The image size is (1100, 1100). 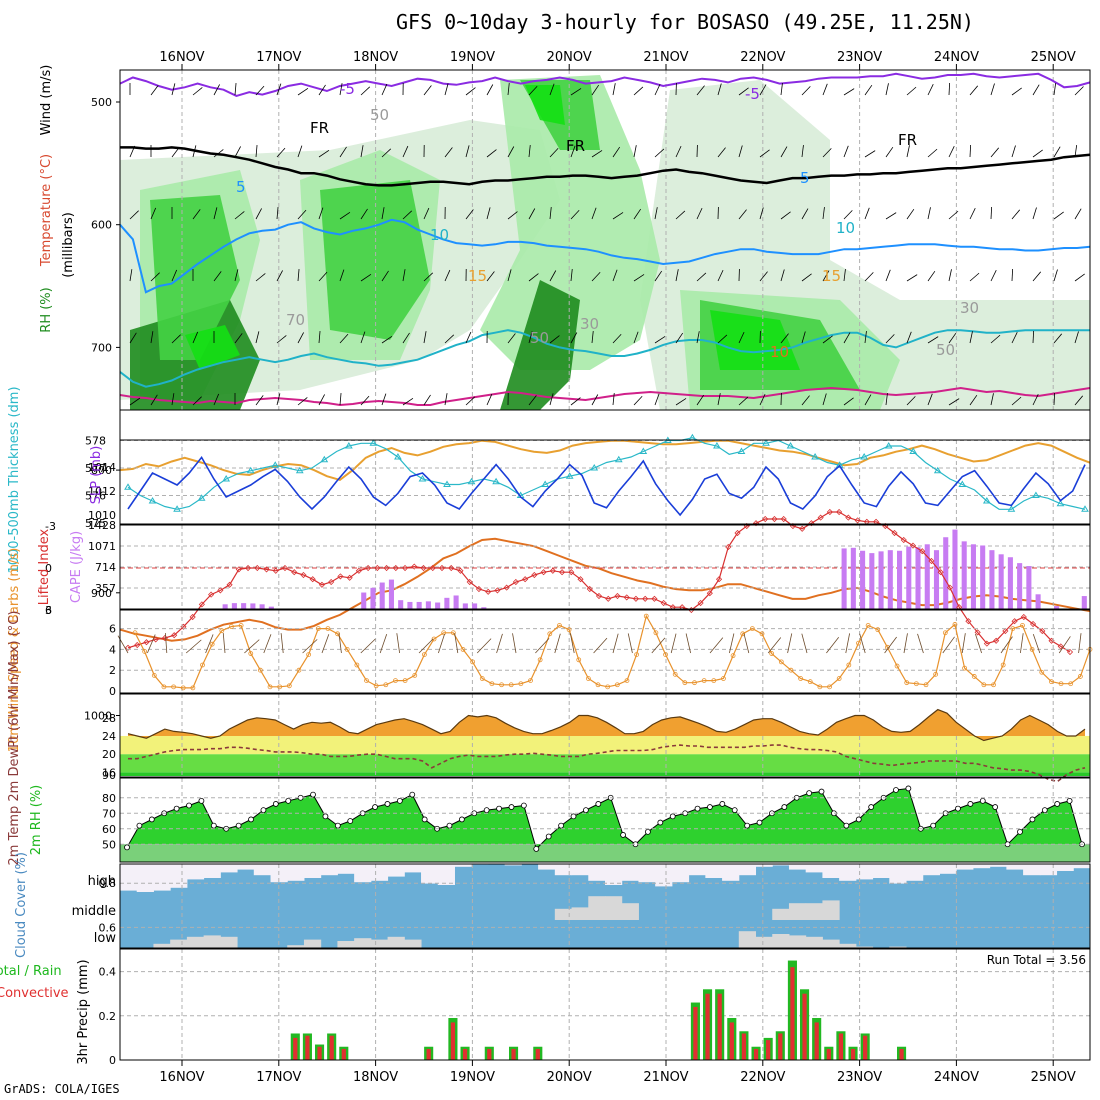 I want to click on contour-label: 15, so click(x=477, y=276).